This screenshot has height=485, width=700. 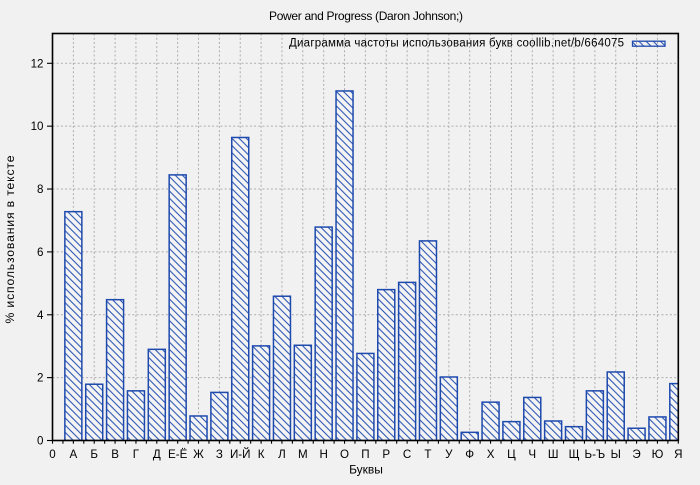 I want to click on svg-text: Л, so click(x=282, y=454).